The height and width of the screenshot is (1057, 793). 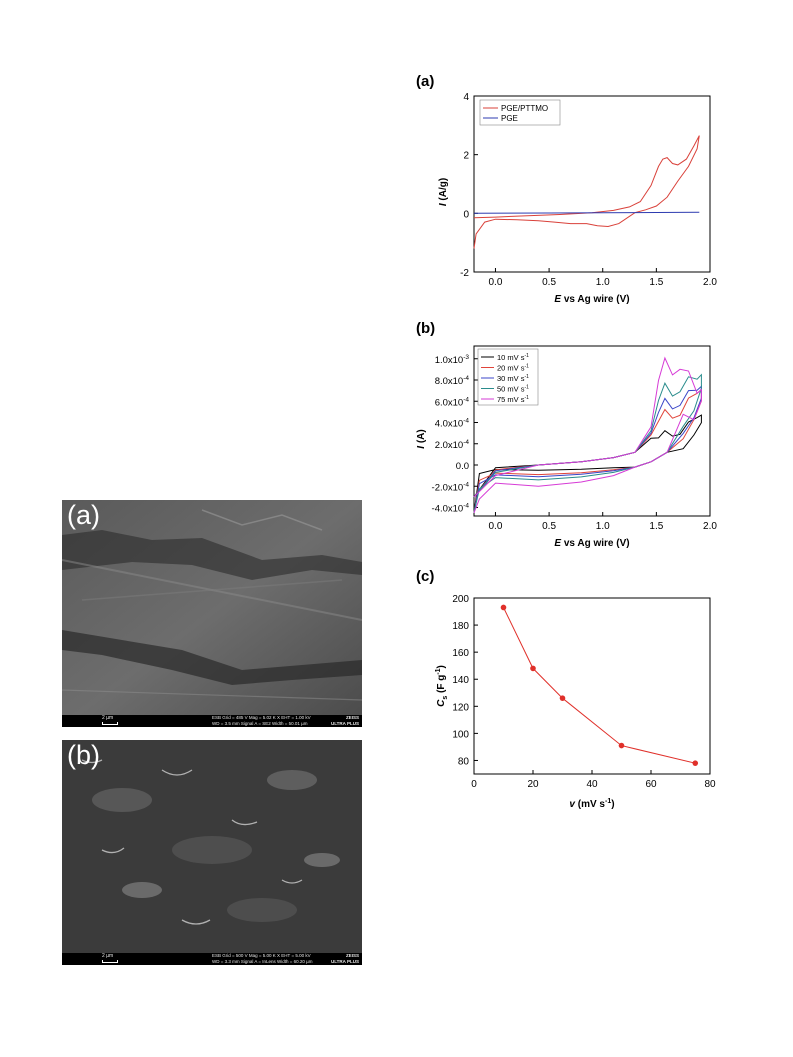 What do you see at coordinates (466, 156) in the screenshot?
I see `y-tick-label: 2` at bounding box center [466, 156].